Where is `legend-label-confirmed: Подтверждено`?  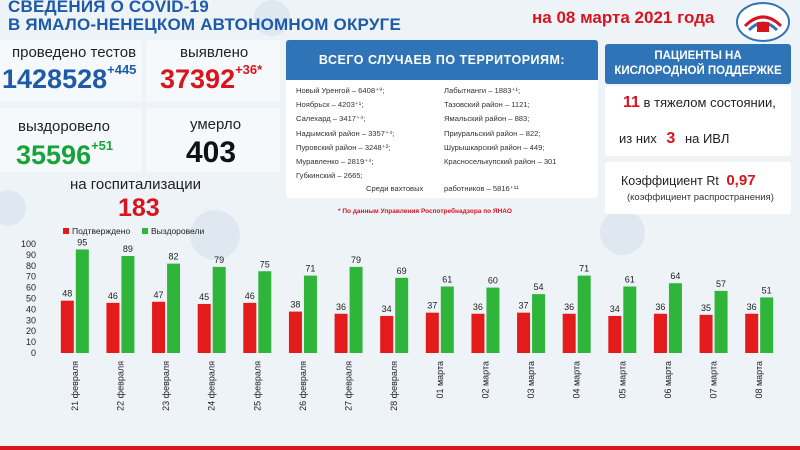
legend-label-confirmed: Подтверждено is located at coordinates (101, 231).